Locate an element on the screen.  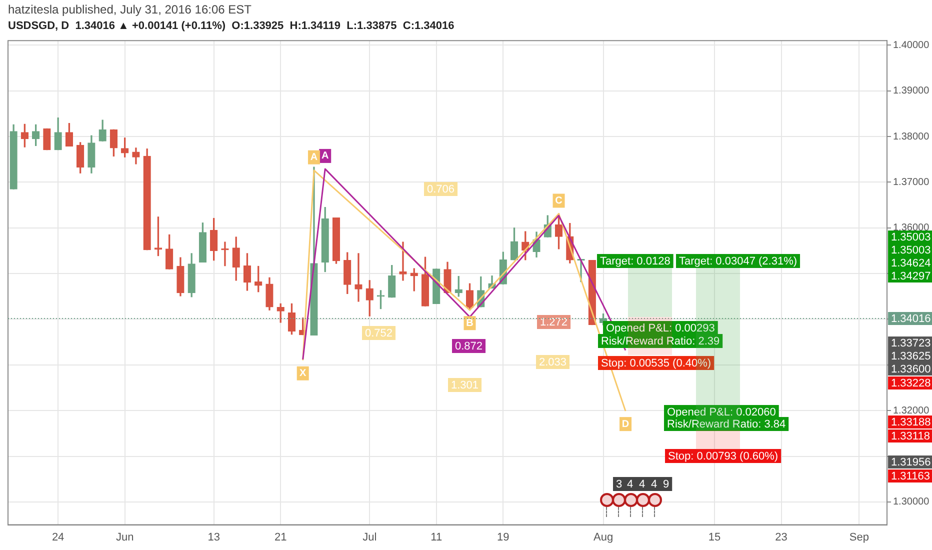
annotation: 0.752 is located at coordinates (379, 334).